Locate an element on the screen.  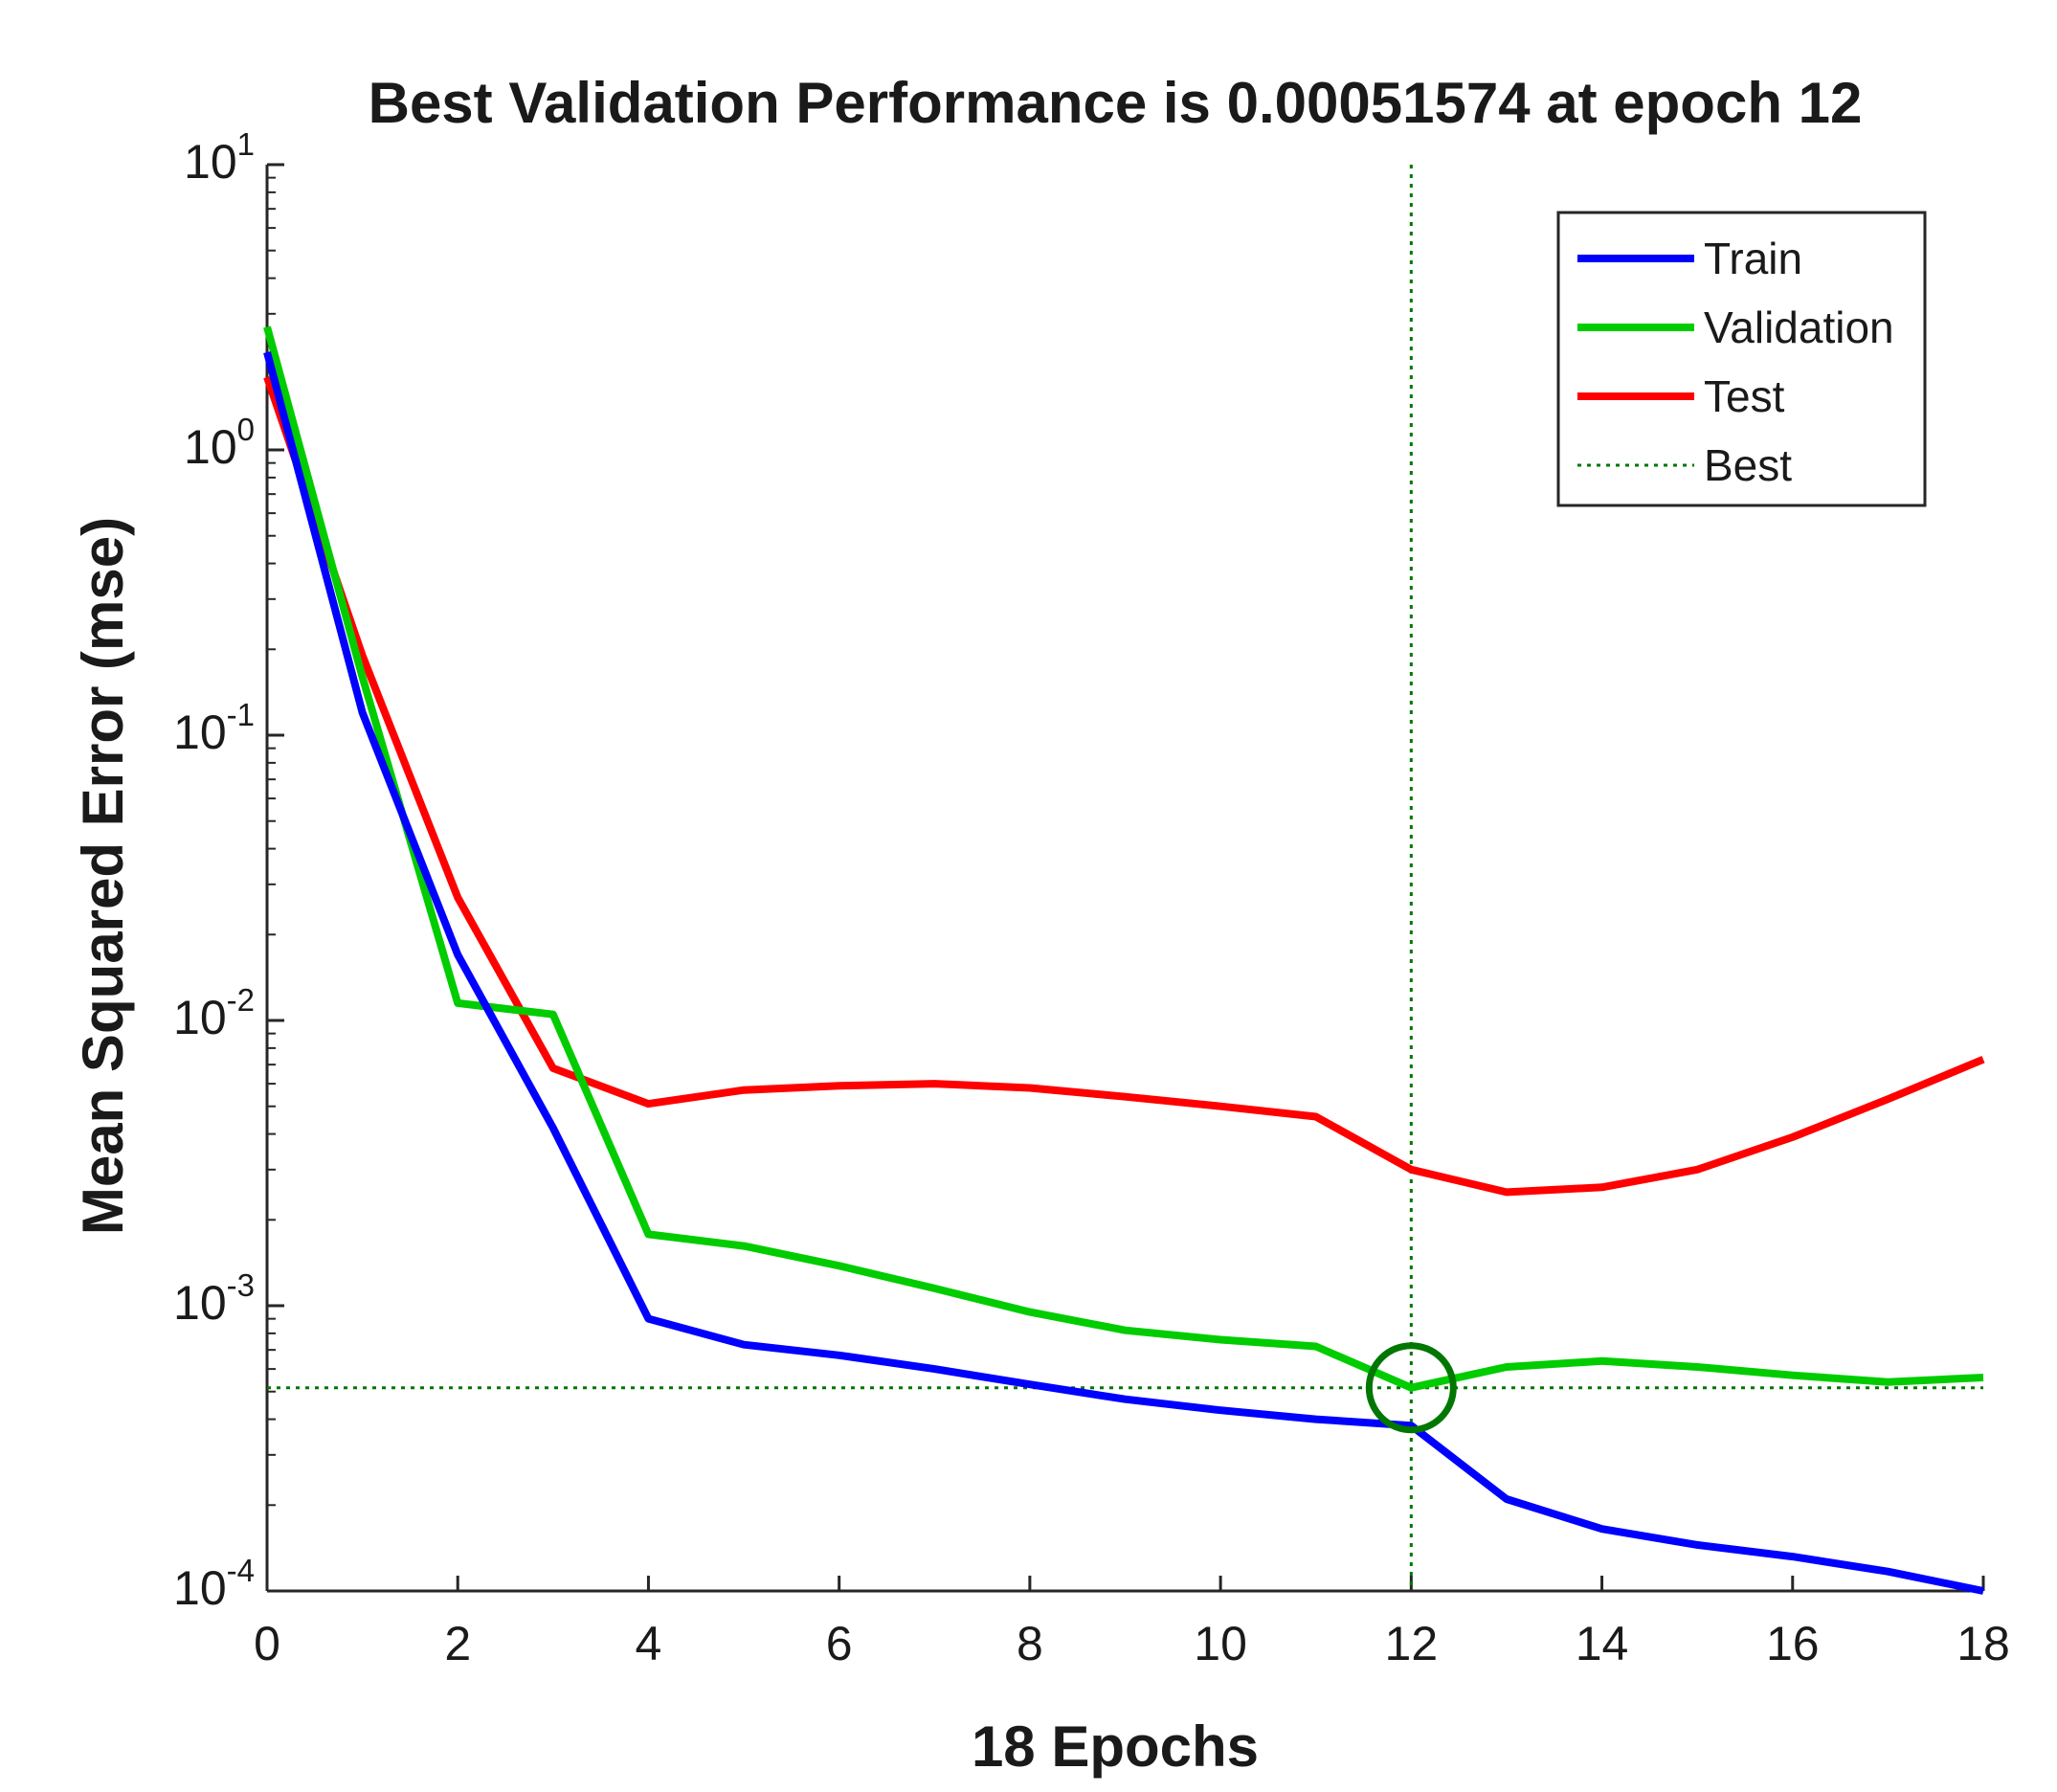
x-tick-label: 8 is located at coordinates (1030, 1644).